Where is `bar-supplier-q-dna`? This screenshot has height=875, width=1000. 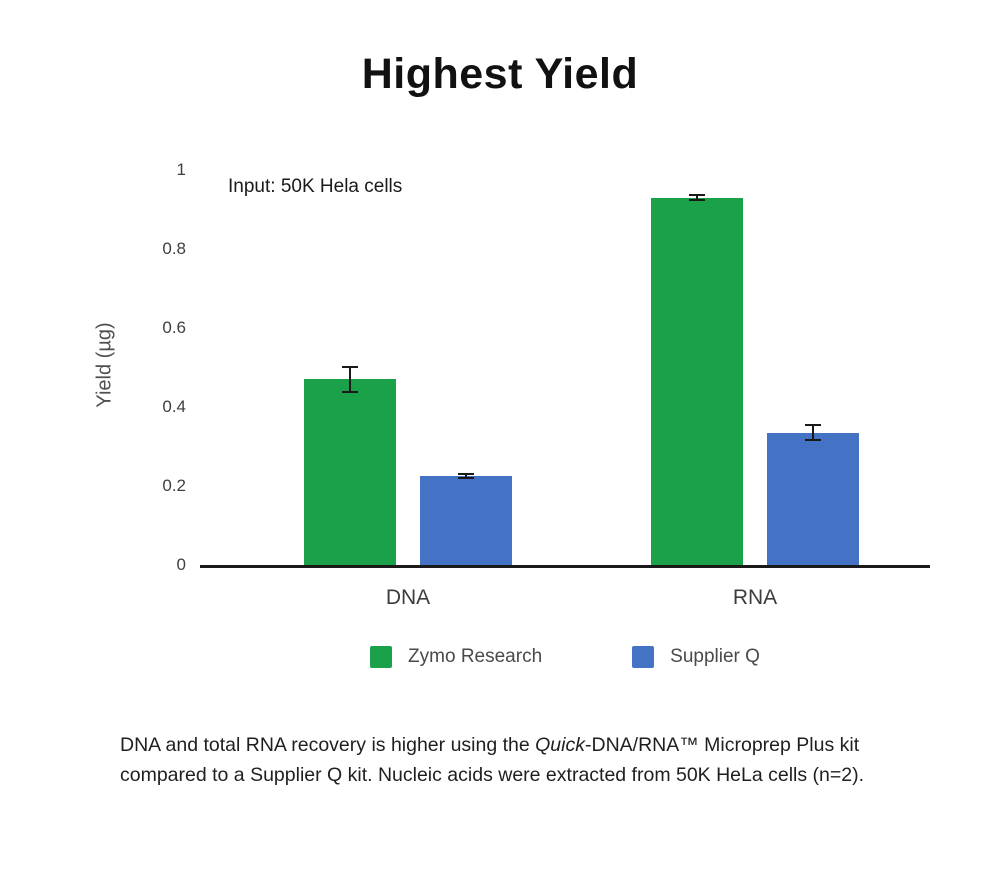 bar-supplier-q-dna is located at coordinates (466, 520).